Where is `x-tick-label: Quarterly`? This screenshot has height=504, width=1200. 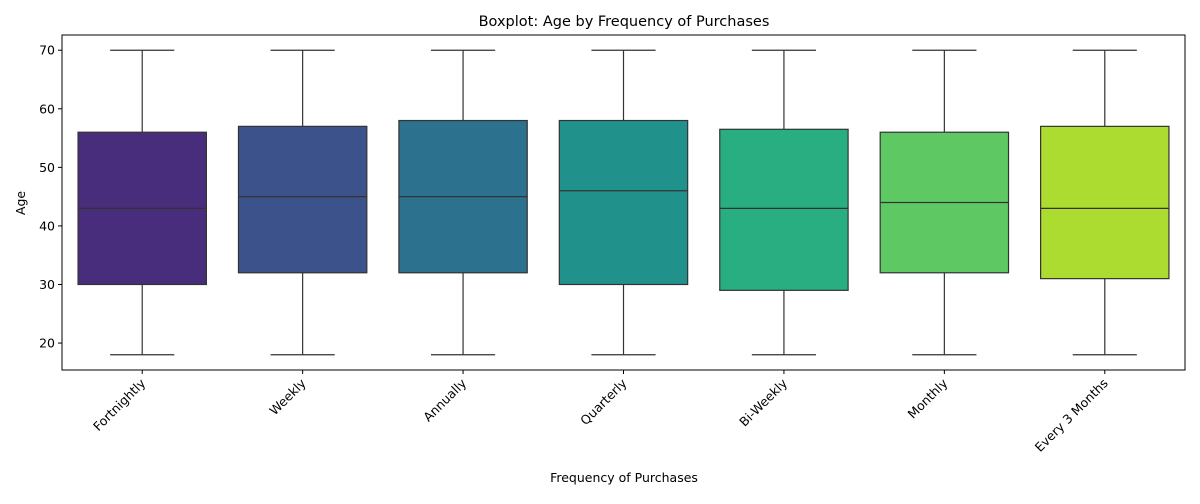 x-tick-label: Quarterly is located at coordinates (603, 401).